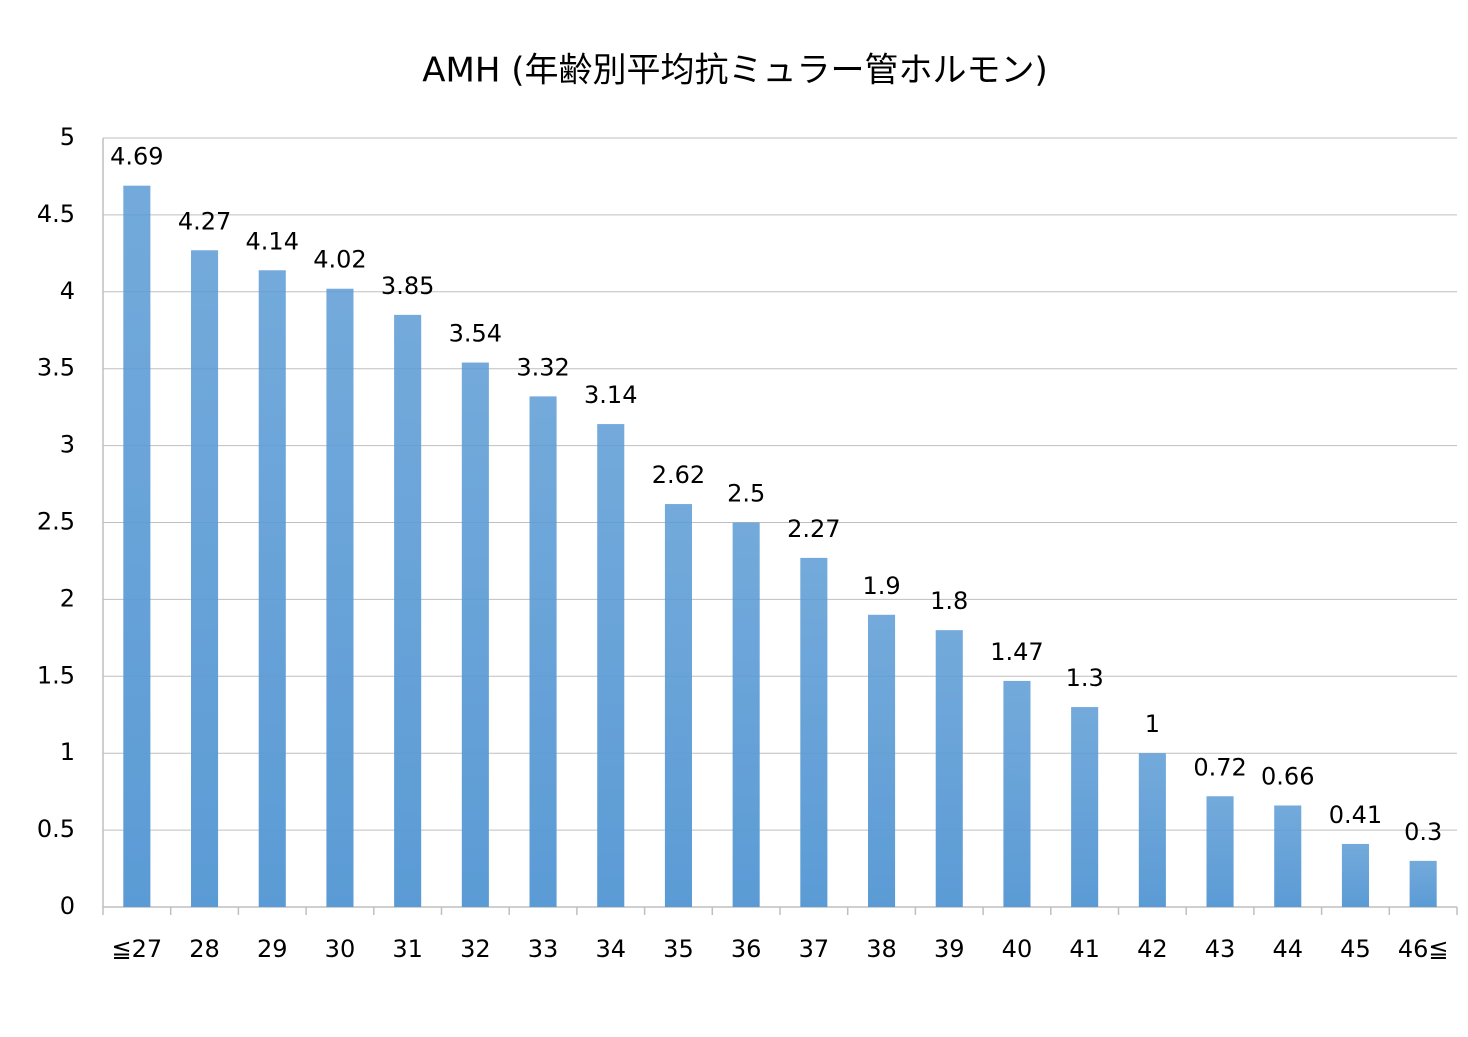 The height and width of the screenshot is (1037, 1468). What do you see at coordinates (56, 522) in the screenshot?
I see `y-tick-label: 2.5` at bounding box center [56, 522].